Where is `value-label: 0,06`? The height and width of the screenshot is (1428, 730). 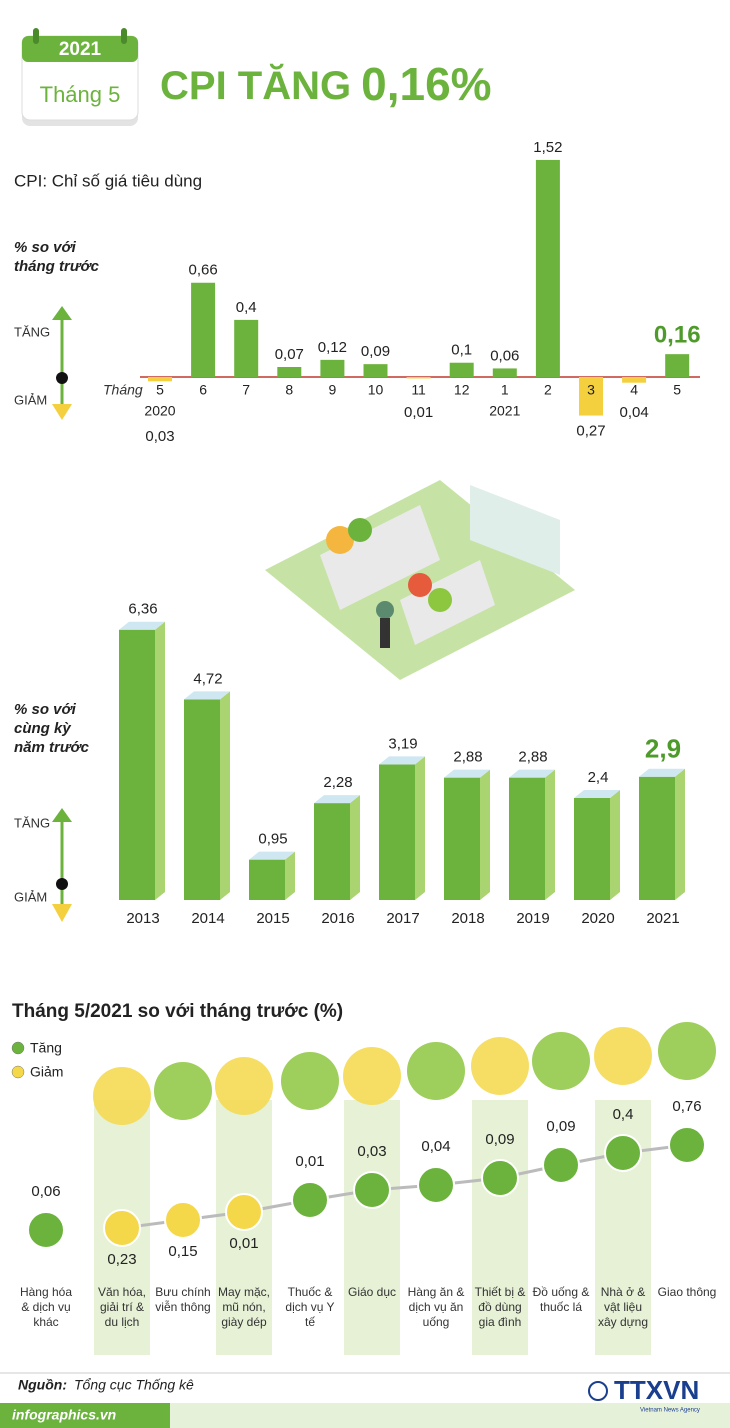
value-label: 0,06 is located at coordinates (504, 355).